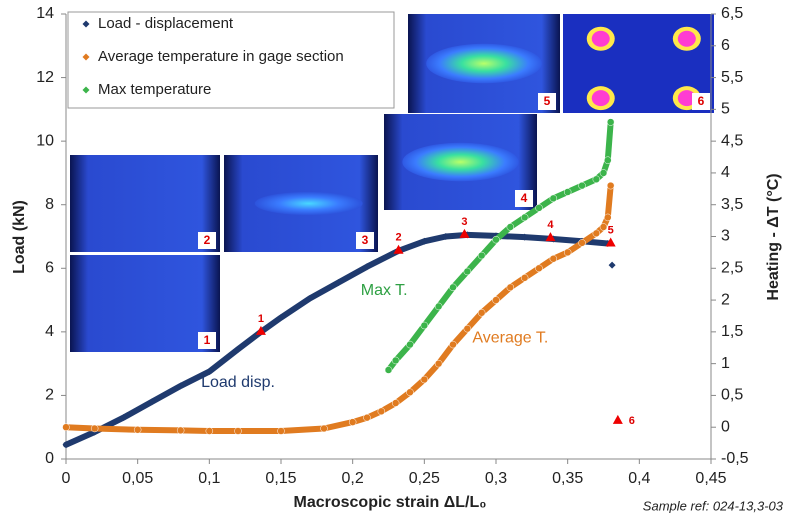  I want to click on x-tick-label: 0,05, so click(137, 478).